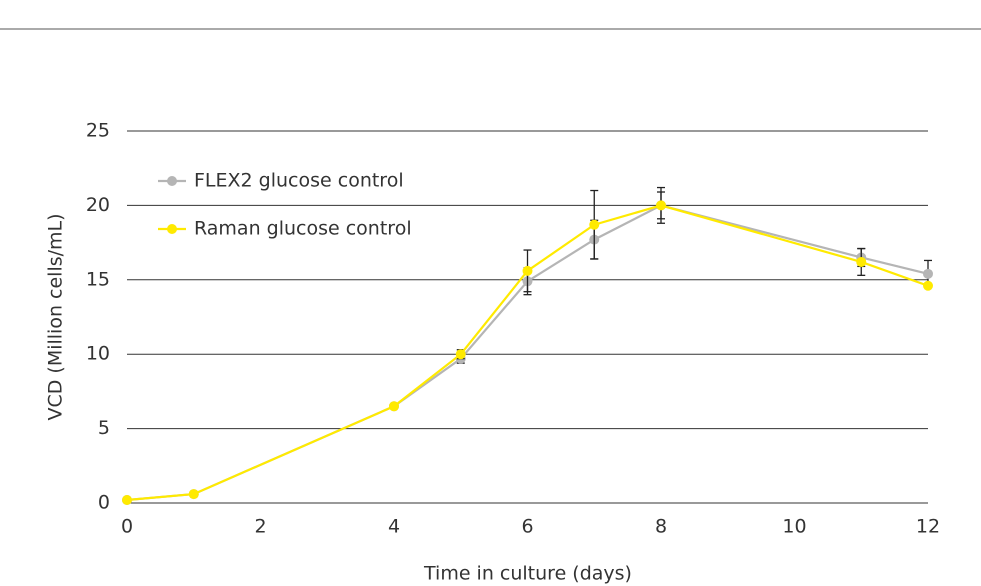  Describe the element at coordinates (394, 527) in the screenshot. I see `x-tick-label: 4` at that location.